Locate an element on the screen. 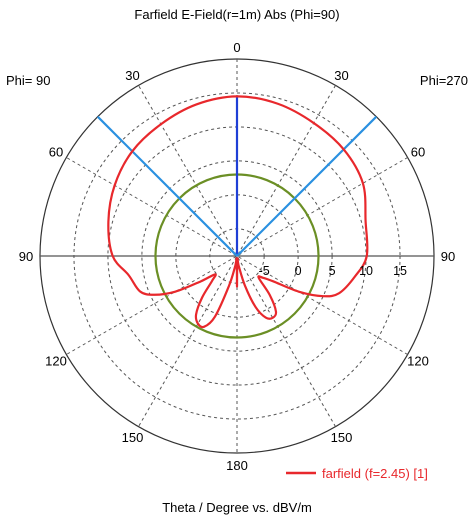 The width and height of the screenshot is (474, 523). radial-tick-label: 15 is located at coordinates (400, 271).